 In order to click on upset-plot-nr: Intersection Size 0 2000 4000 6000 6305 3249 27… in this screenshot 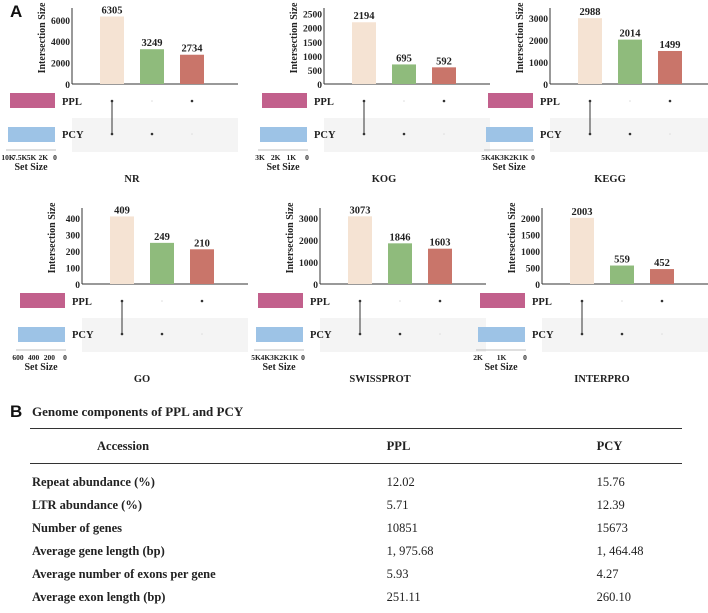, I will do `click(119, 93)`.